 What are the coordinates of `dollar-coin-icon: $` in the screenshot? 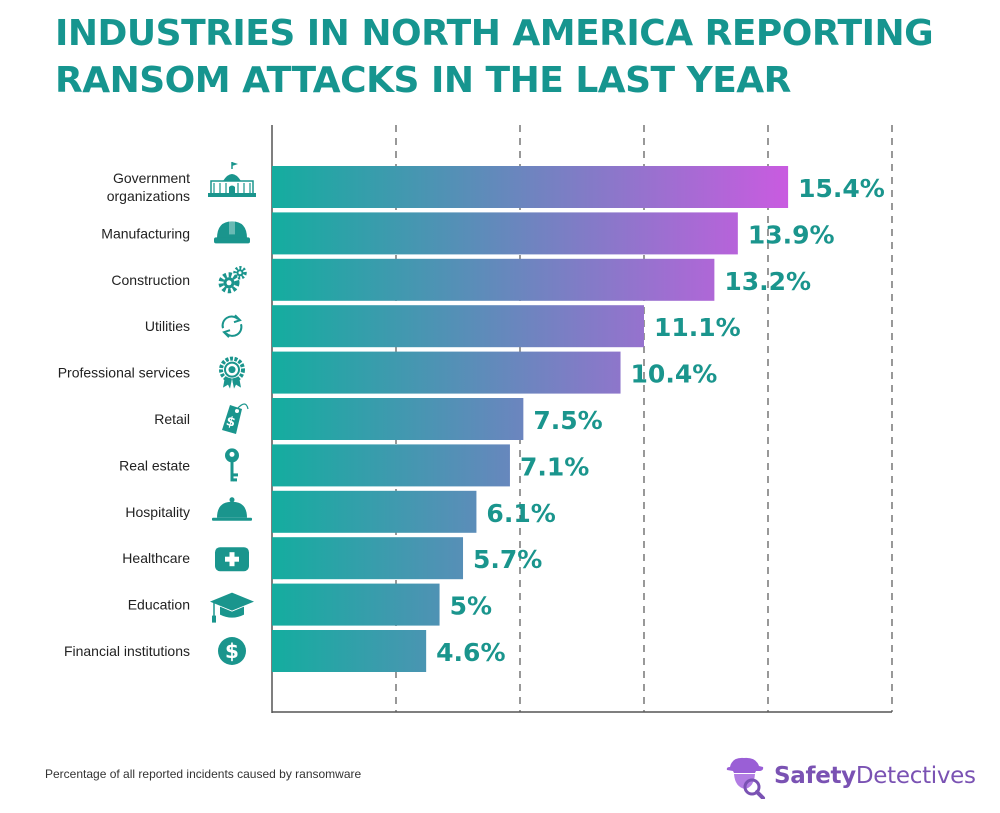 It's located at (232, 651).